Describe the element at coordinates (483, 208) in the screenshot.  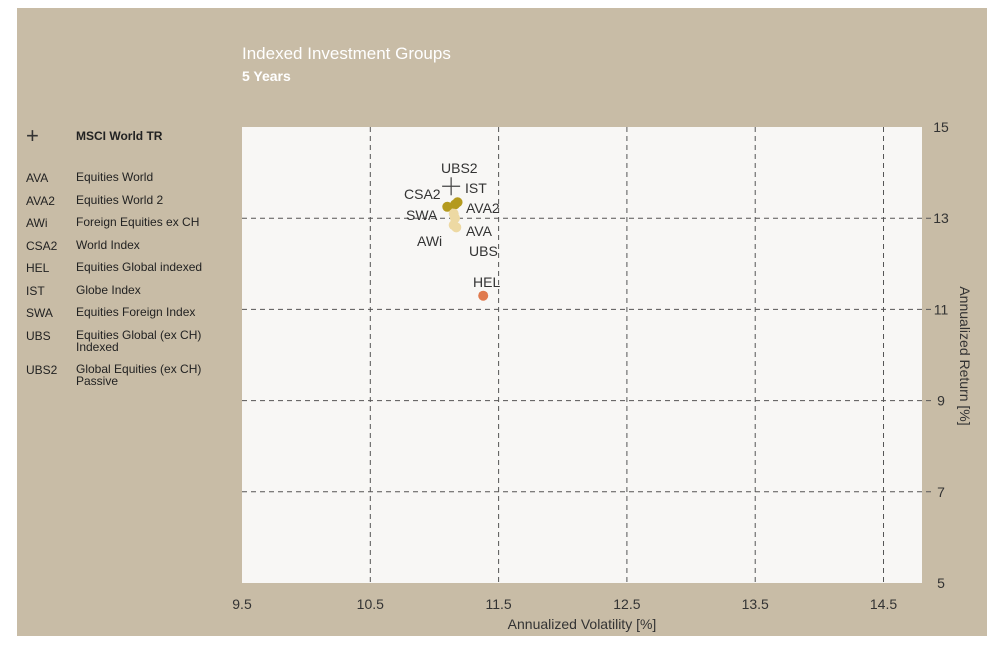
I see `point-label: AVA2` at that location.